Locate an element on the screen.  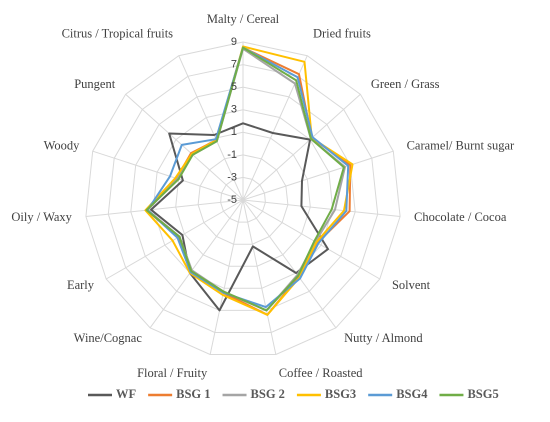
r-tick-label: -1 is located at coordinates (232, 155).